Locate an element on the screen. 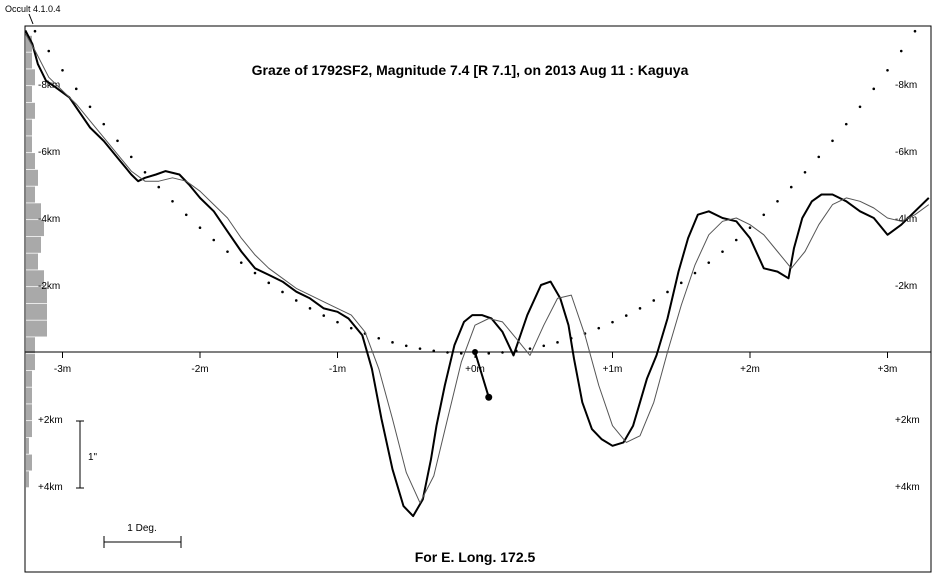 The image size is (950, 580). y-tick-label-left: -4km is located at coordinates (49, 219).